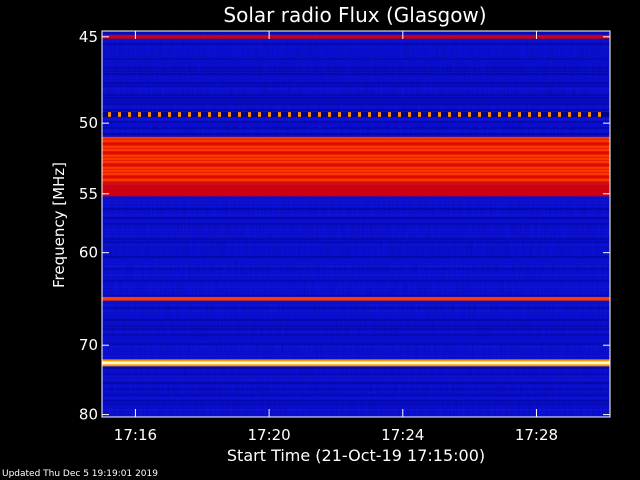 Image resolution: width=640 pixels, height=480 pixels. What do you see at coordinates (356, 455) in the screenshot?
I see `x-axis-label: Start Time (21-Oct-19 17:15:00)` at bounding box center [356, 455].